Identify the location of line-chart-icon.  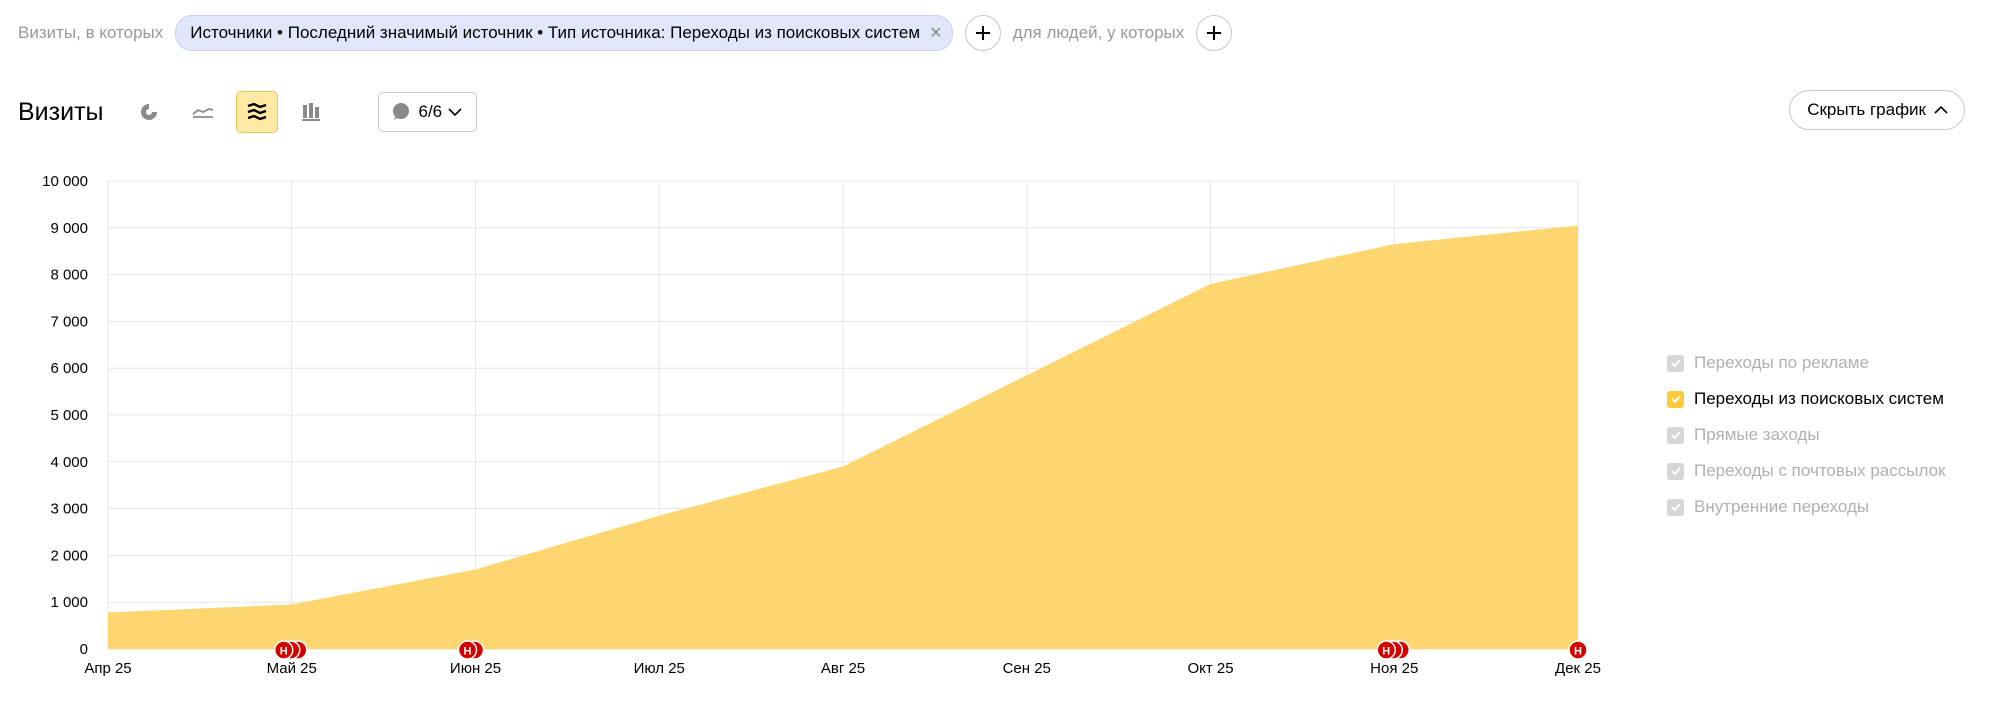
(202, 113).